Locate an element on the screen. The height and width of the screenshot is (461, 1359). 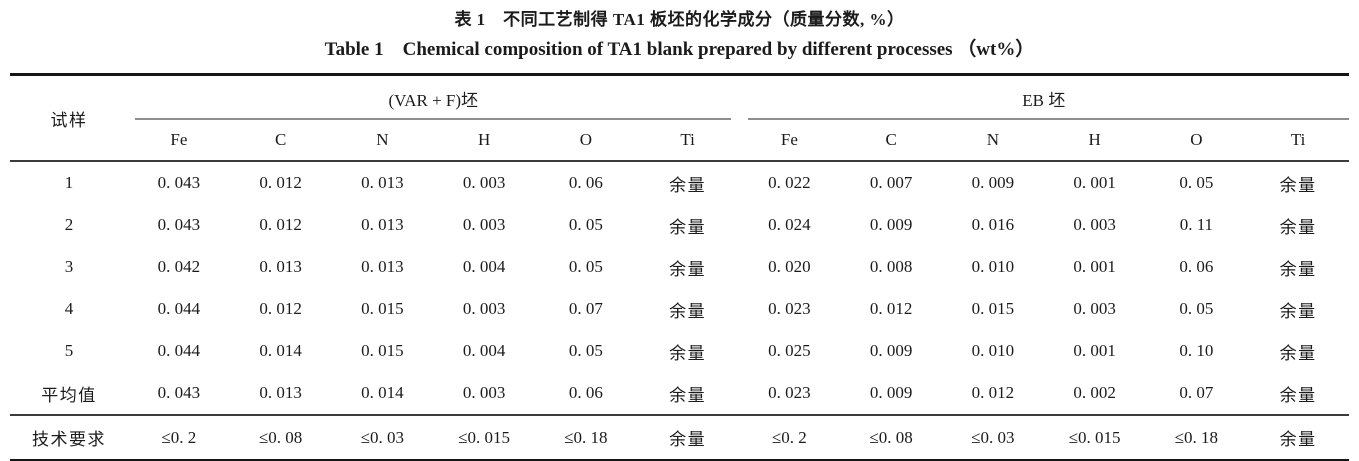
cell: 0. 11 is located at coordinates (1196, 224).